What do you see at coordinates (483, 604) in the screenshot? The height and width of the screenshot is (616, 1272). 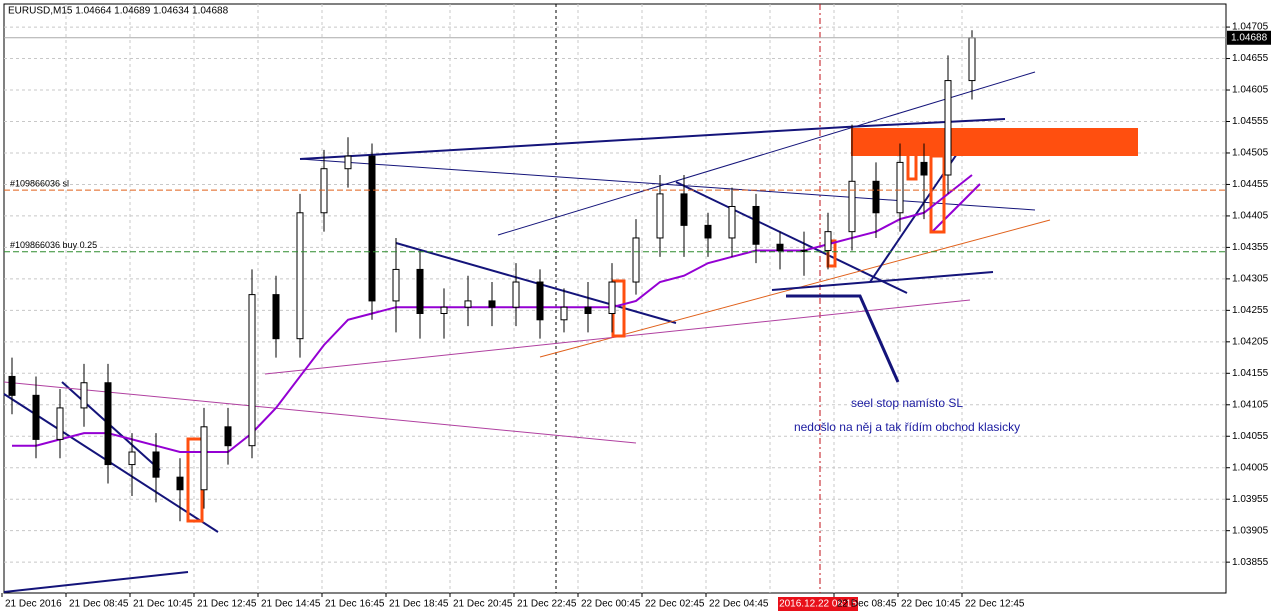 I see `x-tick-label: 21 Dec 20:45` at bounding box center [483, 604].